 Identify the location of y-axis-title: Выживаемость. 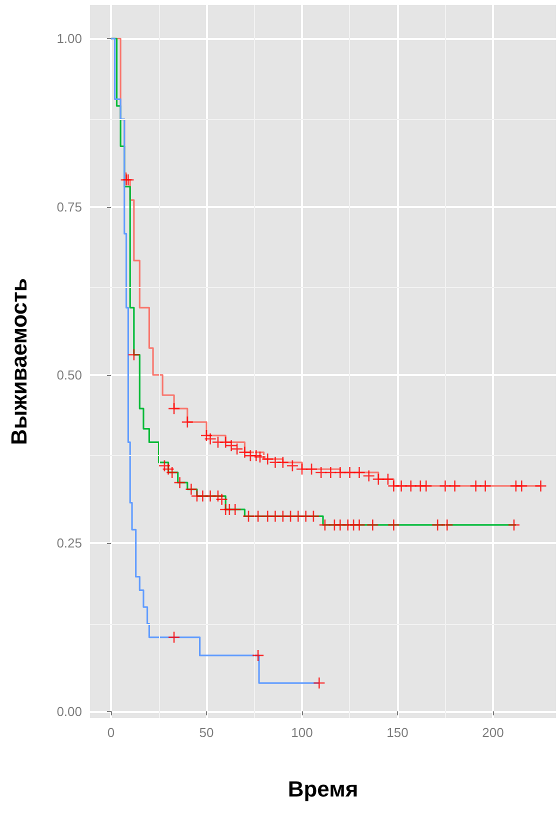
(19, 361).